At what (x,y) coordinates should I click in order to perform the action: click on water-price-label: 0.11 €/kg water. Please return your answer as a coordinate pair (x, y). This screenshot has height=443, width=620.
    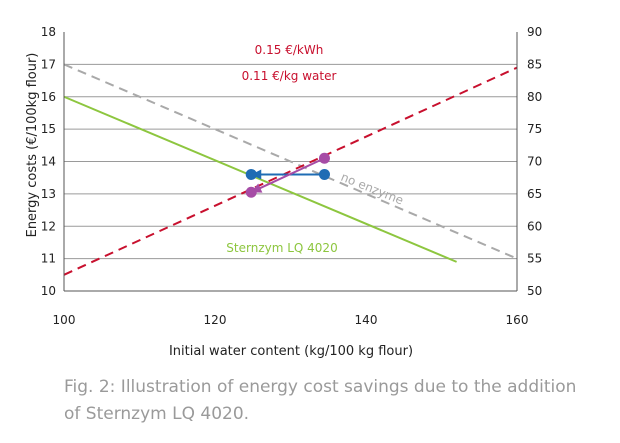
    Looking at the image, I should click on (289, 76).